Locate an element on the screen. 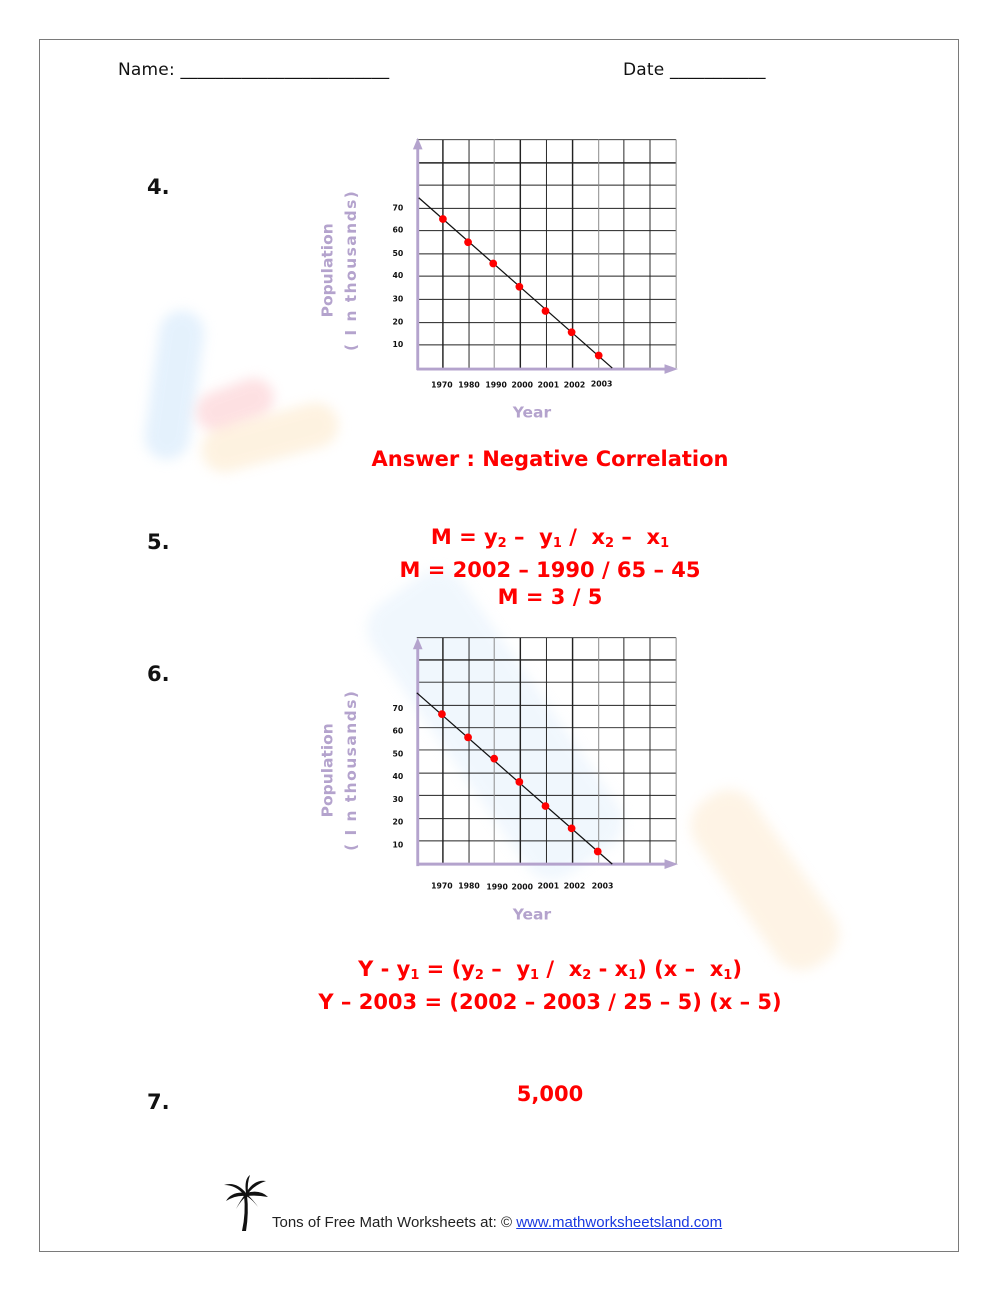 This screenshot has height=1294, width=1000. question-number-7: 7. is located at coordinates (158, 1102).